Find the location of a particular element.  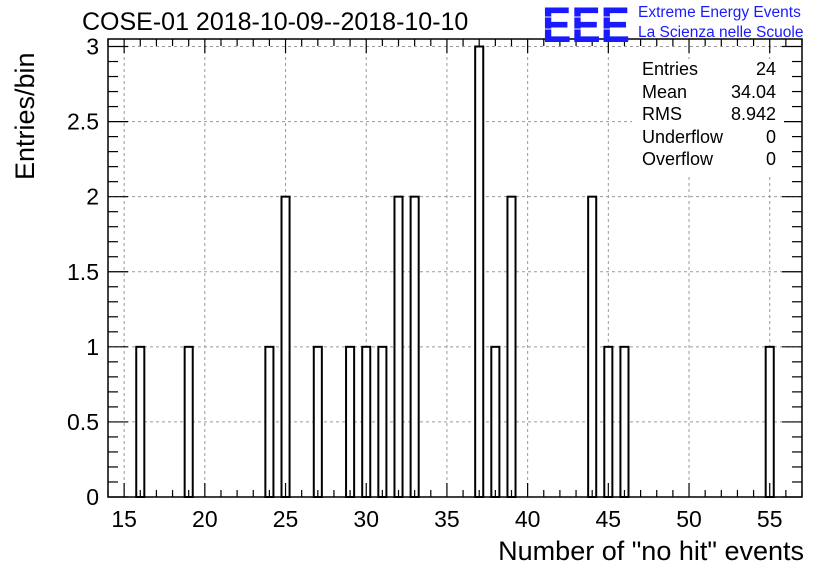

chart-title: COSE-01 2018-10-09--2018-10-10 is located at coordinates (275, 22).